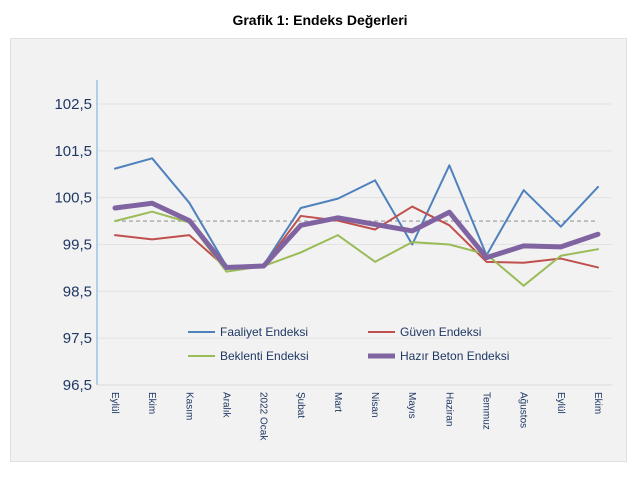 This screenshot has height=477, width=640. Describe the element at coordinates (486, 411) in the screenshot. I see `x-tick-label: Temmuz` at that location.